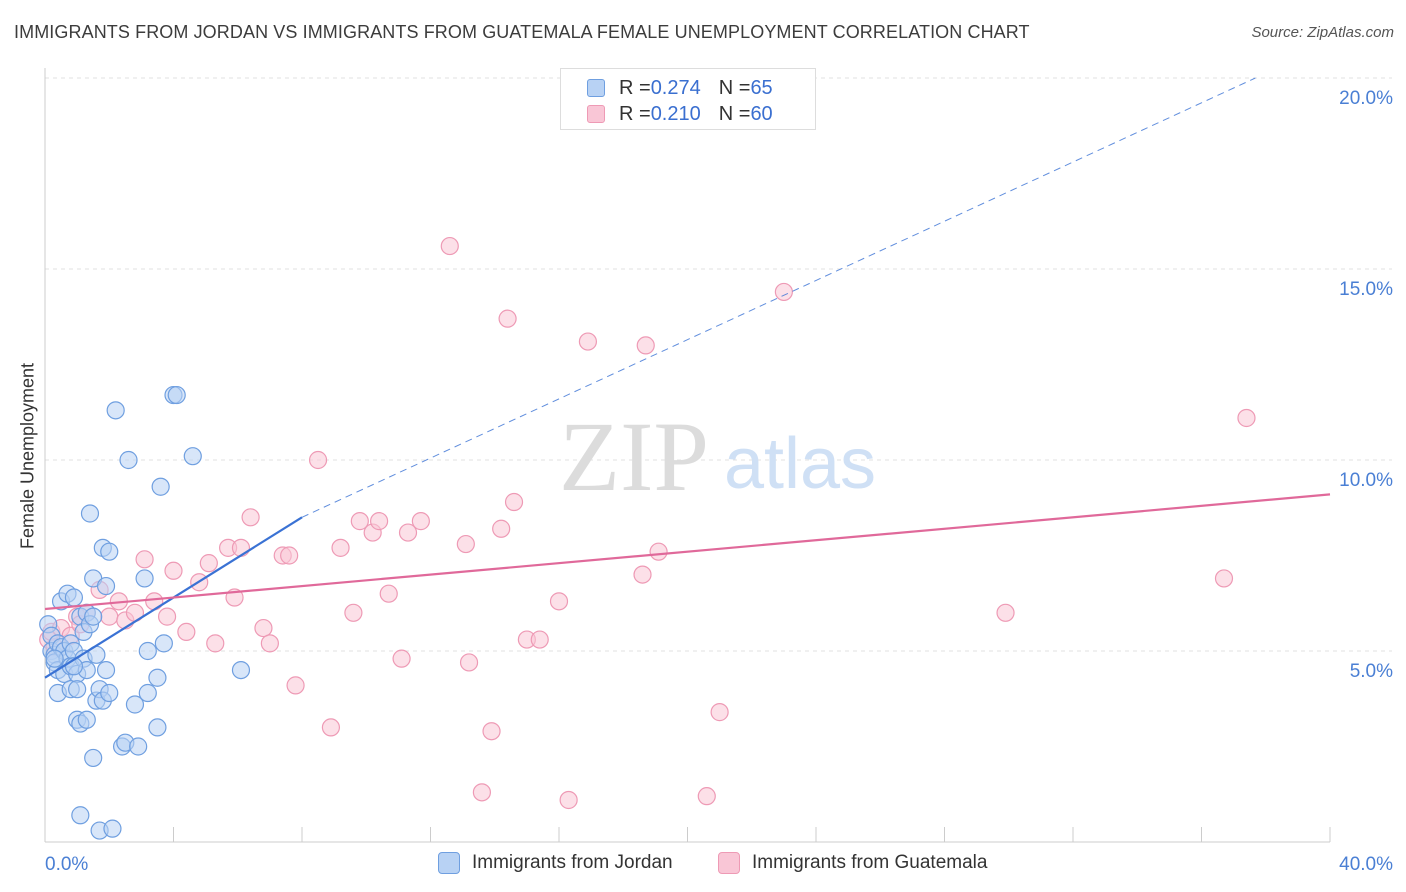  What do you see at coordinates (635, 87) in the screenshot?
I see `jordan-r-label: R =` at bounding box center [635, 87].